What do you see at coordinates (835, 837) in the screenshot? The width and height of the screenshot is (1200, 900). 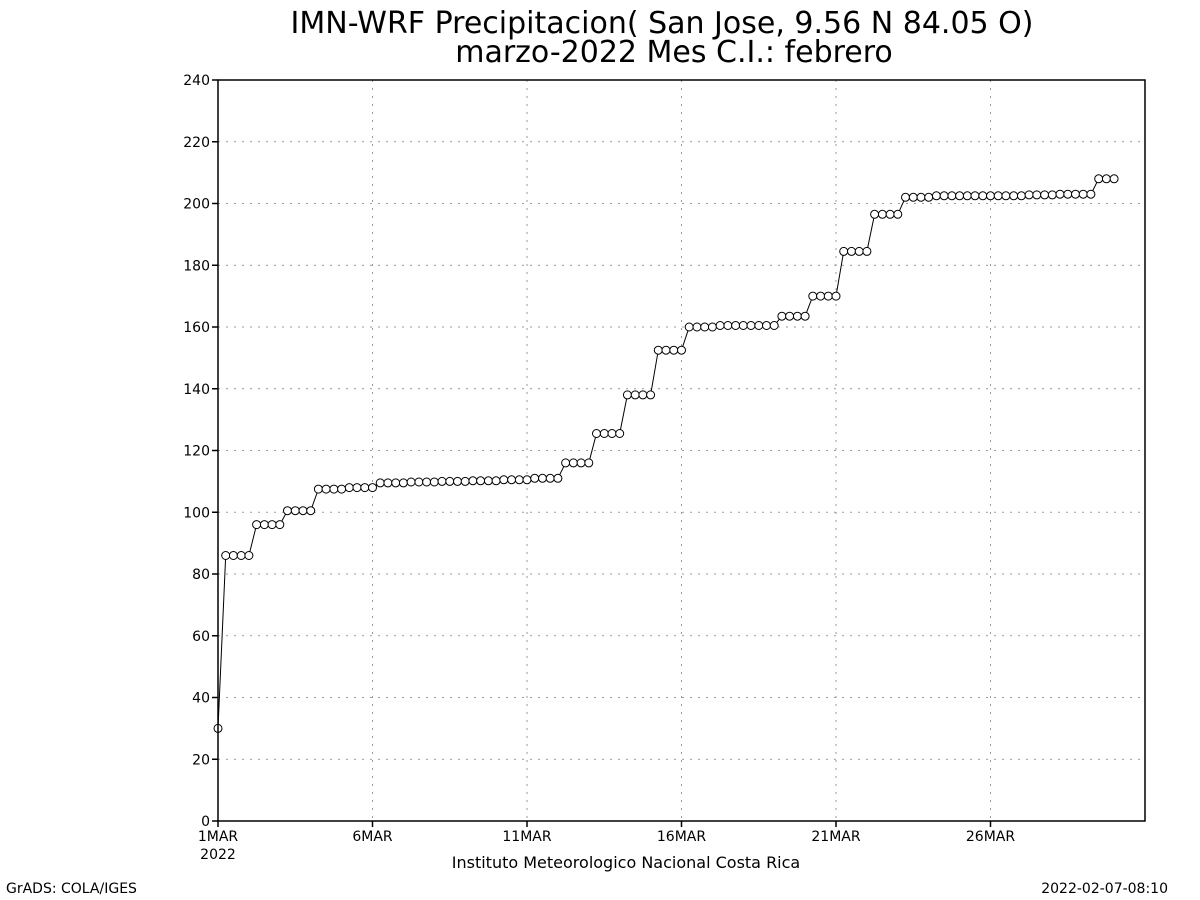 I see `x-tick-label: 21MAR` at bounding box center [835, 837].